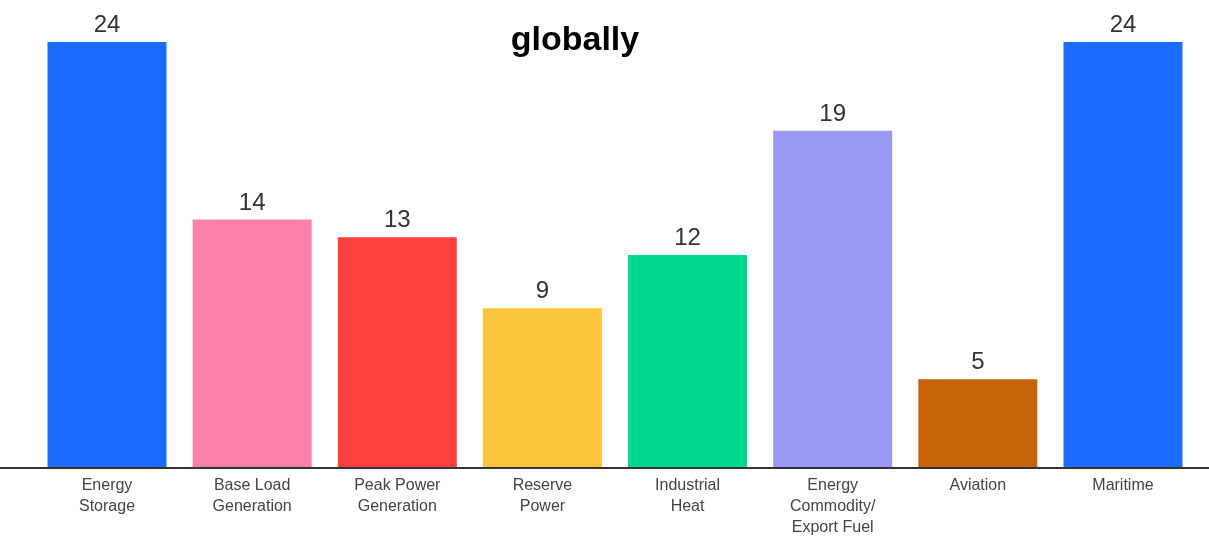 Image resolution: width=1209 pixels, height=538 pixels. What do you see at coordinates (107, 495) in the screenshot?
I see `x-tick-label: Energy Storage` at bounding box center [107, 495].